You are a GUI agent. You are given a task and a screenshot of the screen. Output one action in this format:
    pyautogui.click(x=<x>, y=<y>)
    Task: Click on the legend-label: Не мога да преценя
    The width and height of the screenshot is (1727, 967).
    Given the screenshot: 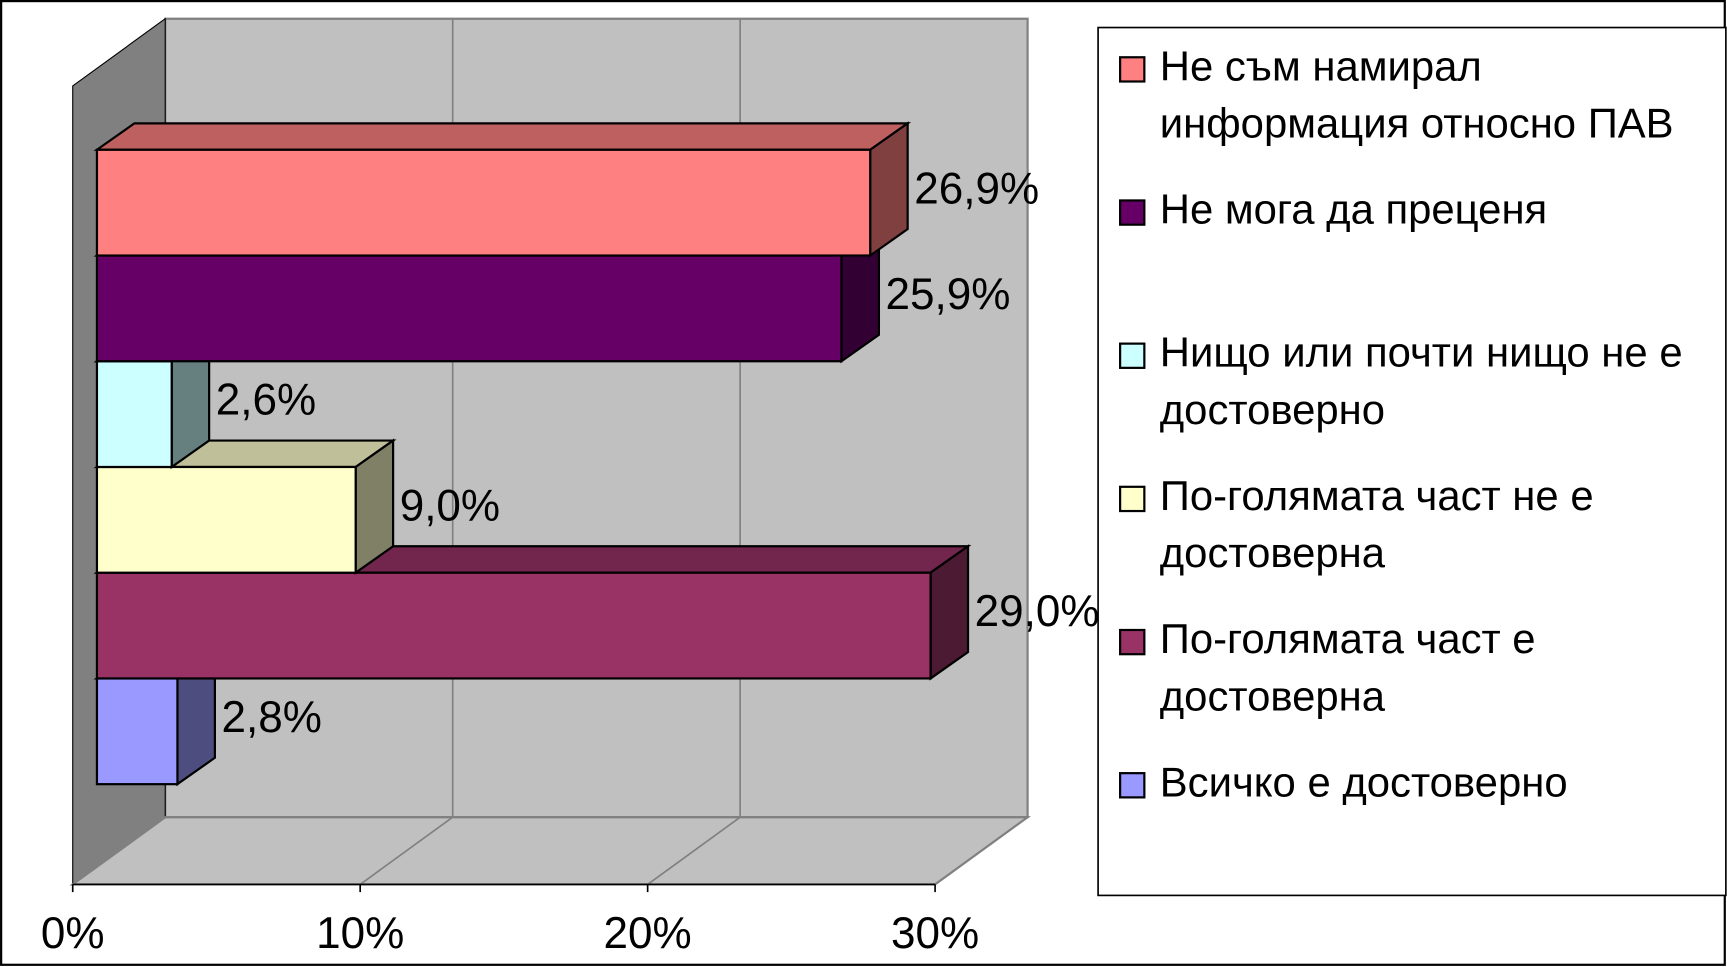 What is the action you would take?
    pyautogui.click(x=1353, y=209)
    